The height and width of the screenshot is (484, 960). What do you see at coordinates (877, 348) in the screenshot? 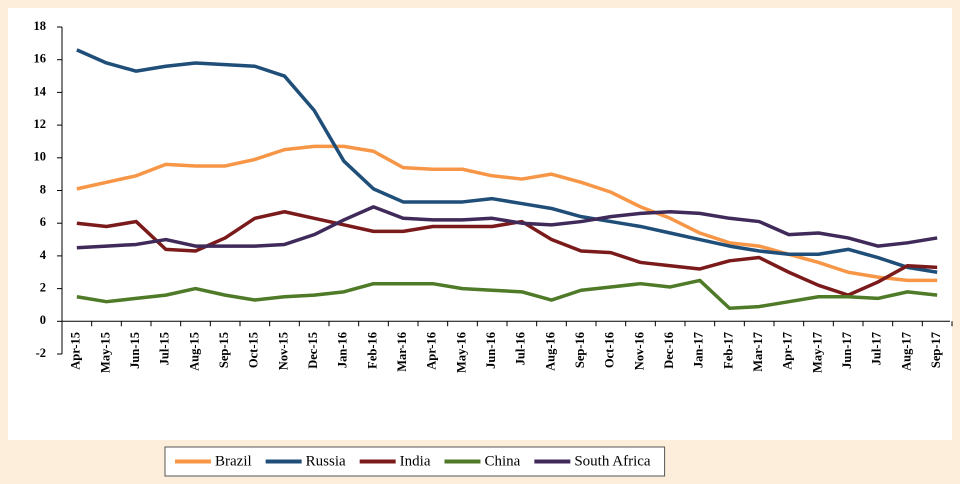
I see `x-tick-label: Jul-17` at bounding box center [877, 348].